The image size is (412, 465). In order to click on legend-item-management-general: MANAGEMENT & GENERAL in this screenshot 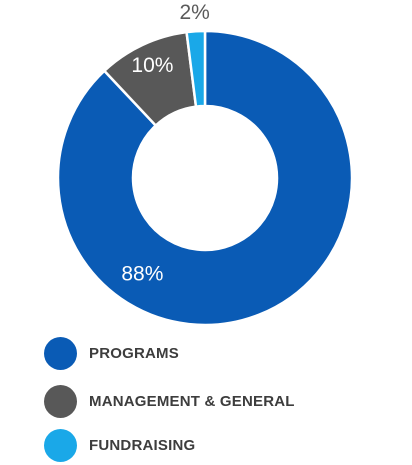, I will do `click(169, 401)`.